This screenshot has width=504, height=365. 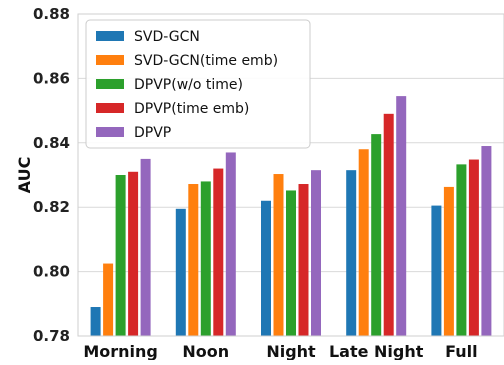 What do you see at coordinates (51, 78) in the screenshot?
I see `y-tick-label: 0.86` at bounding box center [51, 78].